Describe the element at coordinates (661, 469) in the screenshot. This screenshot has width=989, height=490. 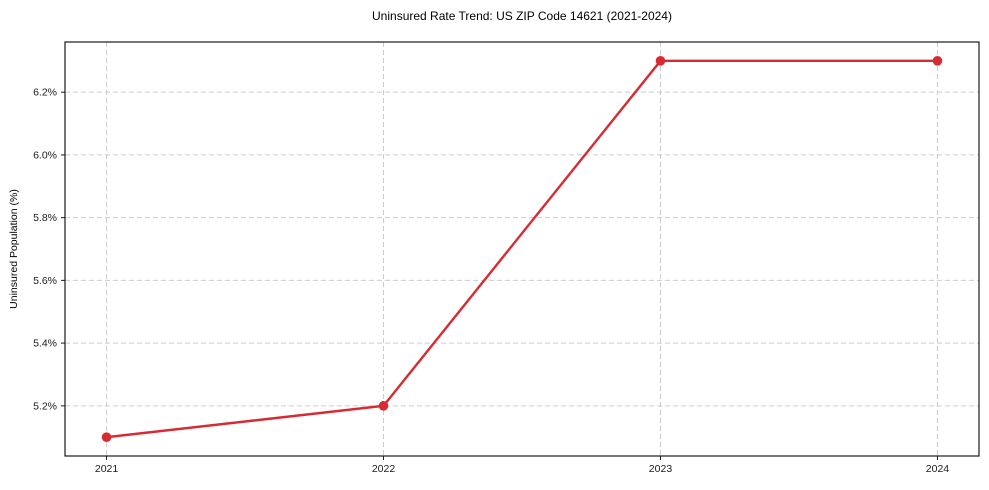
I see `x-tick-label: 2023` at that location.